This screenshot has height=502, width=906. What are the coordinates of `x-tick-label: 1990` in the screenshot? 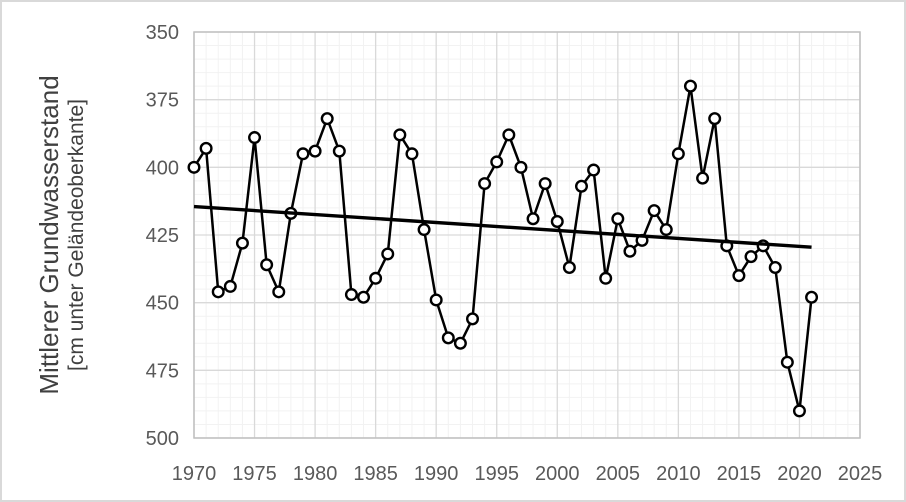 It's located at (436, 474).